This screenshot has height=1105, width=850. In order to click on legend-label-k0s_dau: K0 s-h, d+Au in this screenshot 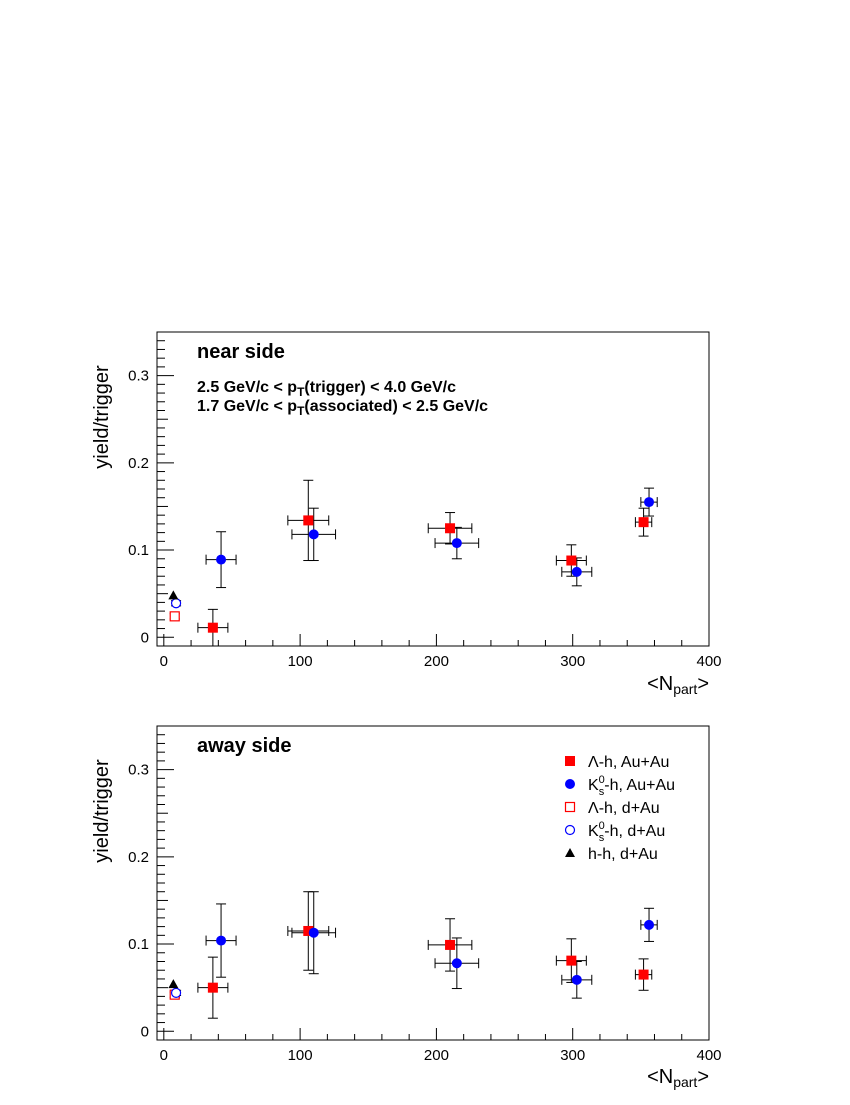, I will do `click(626, 832)`.